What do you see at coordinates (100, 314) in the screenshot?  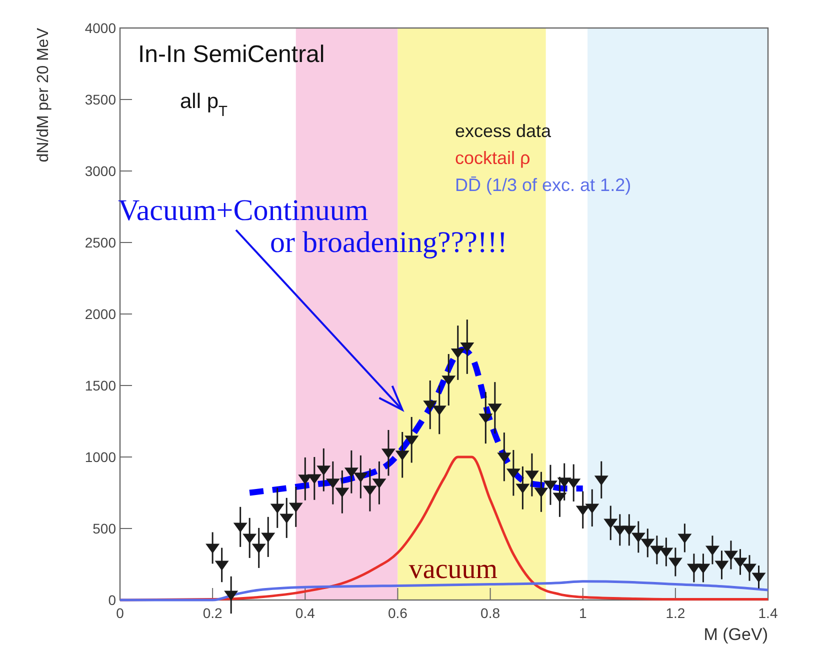 I see `y-tick-label: 2000` at bounding box center [100, 314].